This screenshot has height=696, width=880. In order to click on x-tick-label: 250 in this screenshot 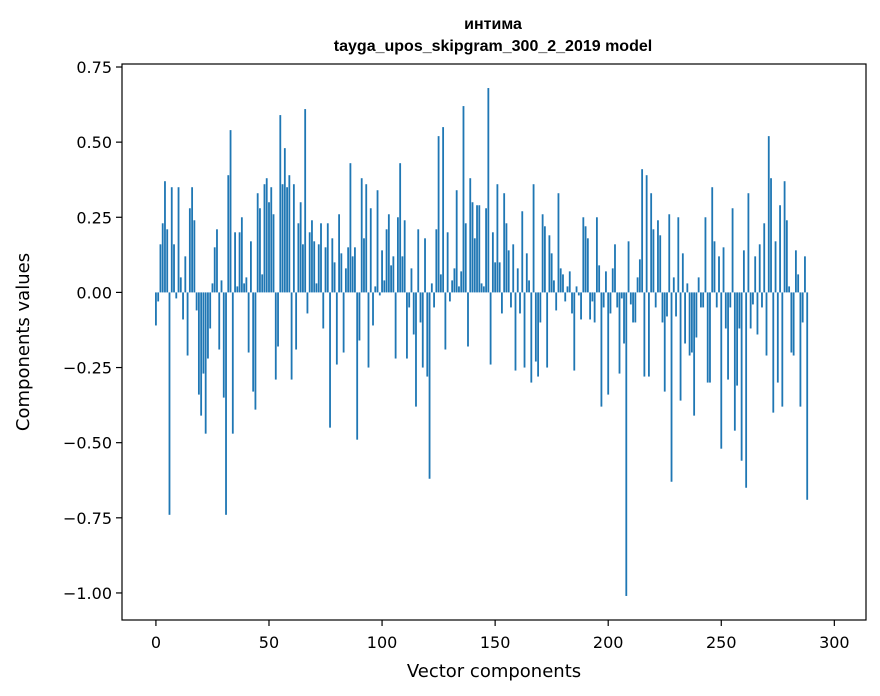, I will do `click(721, 642)`.